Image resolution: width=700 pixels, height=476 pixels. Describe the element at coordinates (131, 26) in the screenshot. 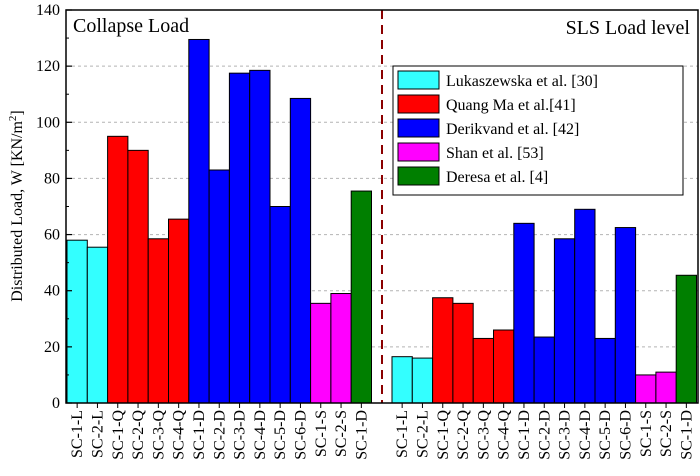

I see `panel-title-collapse: Collapse Load` at that location.